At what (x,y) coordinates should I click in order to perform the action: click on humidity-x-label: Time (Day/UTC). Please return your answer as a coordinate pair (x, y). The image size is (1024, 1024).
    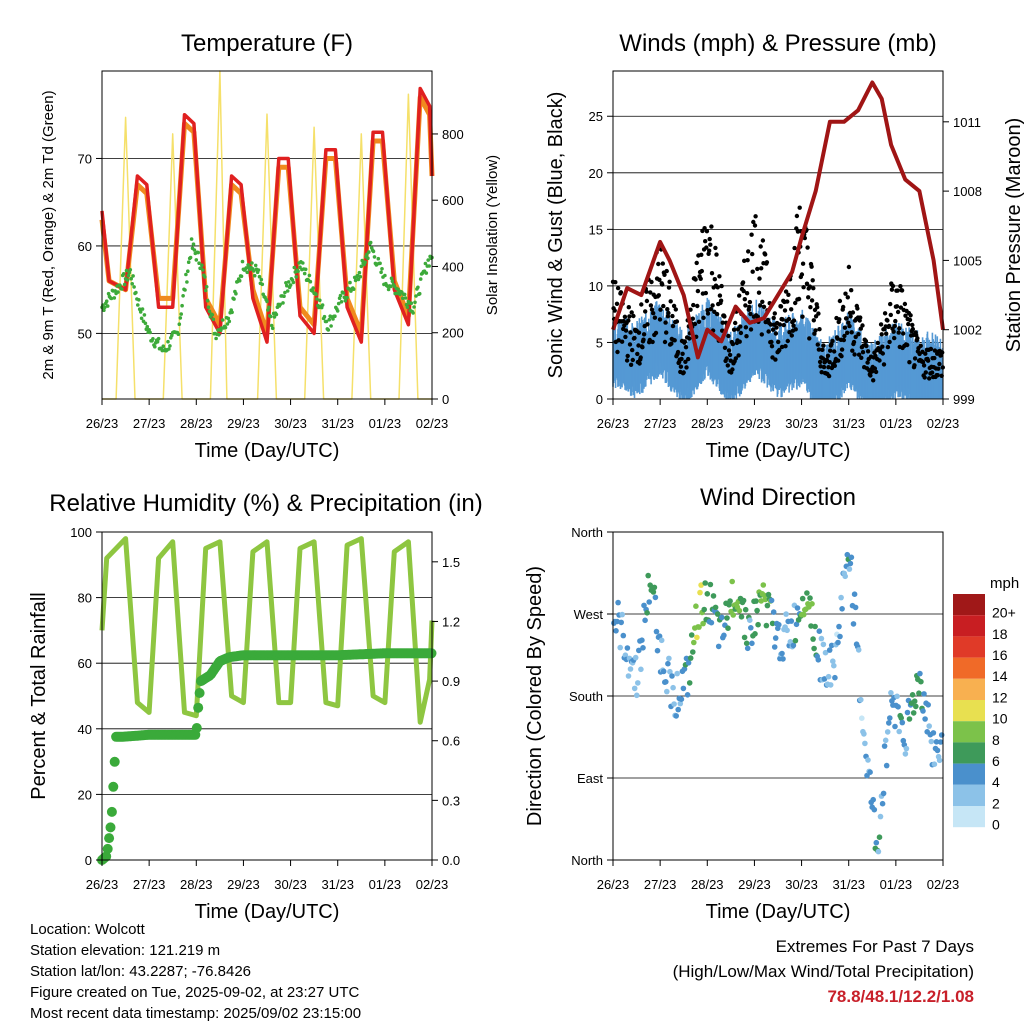
    Looking at the image, I should click on (267, 912).